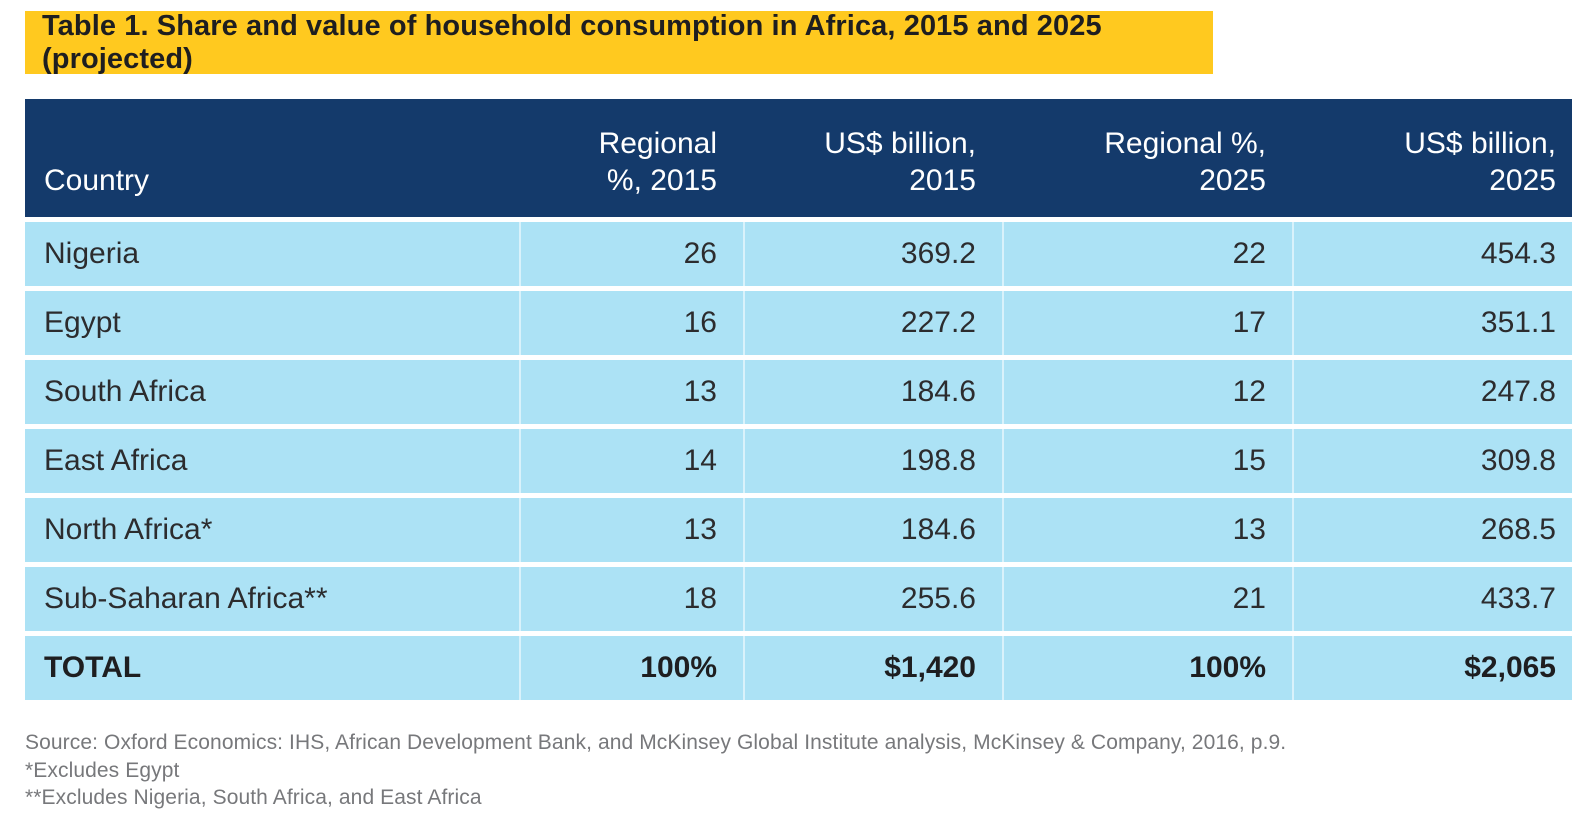  I want to click on cell-regional-pct-2025: 22, so click(1147, 254).